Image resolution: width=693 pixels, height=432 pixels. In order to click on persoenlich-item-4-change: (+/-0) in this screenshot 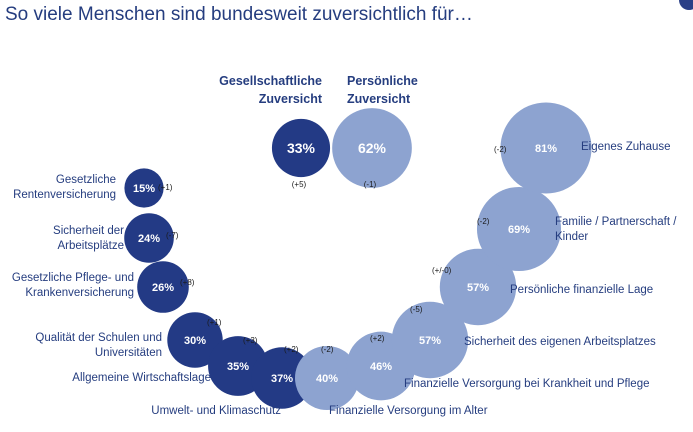, I will do `click(442, 270)`.